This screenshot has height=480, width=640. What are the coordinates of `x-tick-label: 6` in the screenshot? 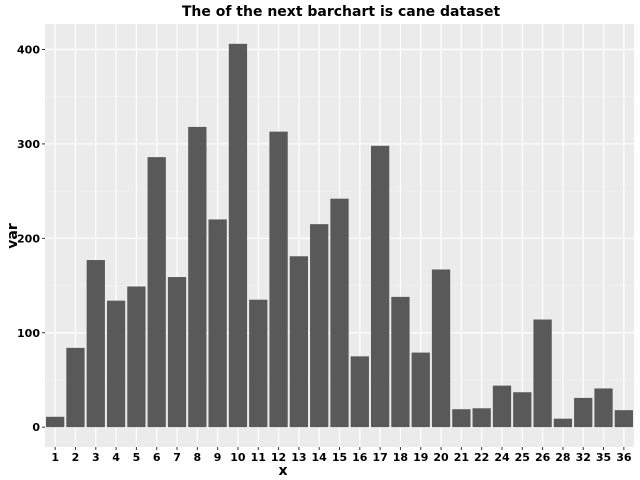 It's located at (157, 457).